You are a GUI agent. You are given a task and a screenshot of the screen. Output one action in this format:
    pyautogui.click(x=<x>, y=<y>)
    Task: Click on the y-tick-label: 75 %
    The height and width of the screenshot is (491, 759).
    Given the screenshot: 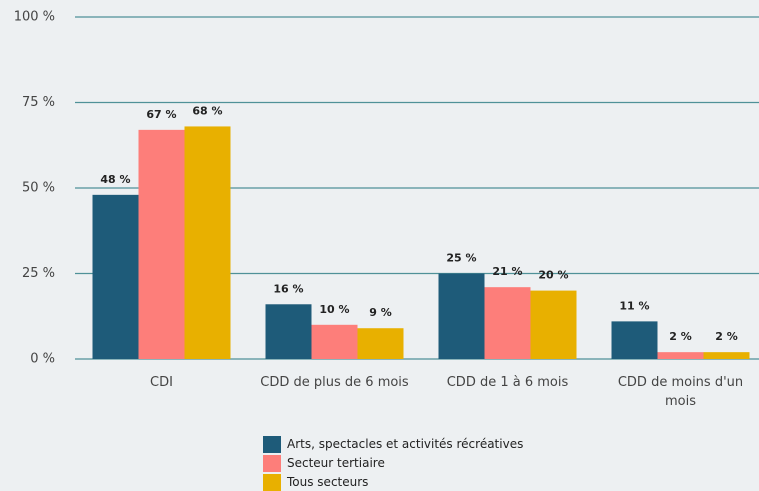 What is the action you would take?
    pyautogui.click(x=38, y=102)
    